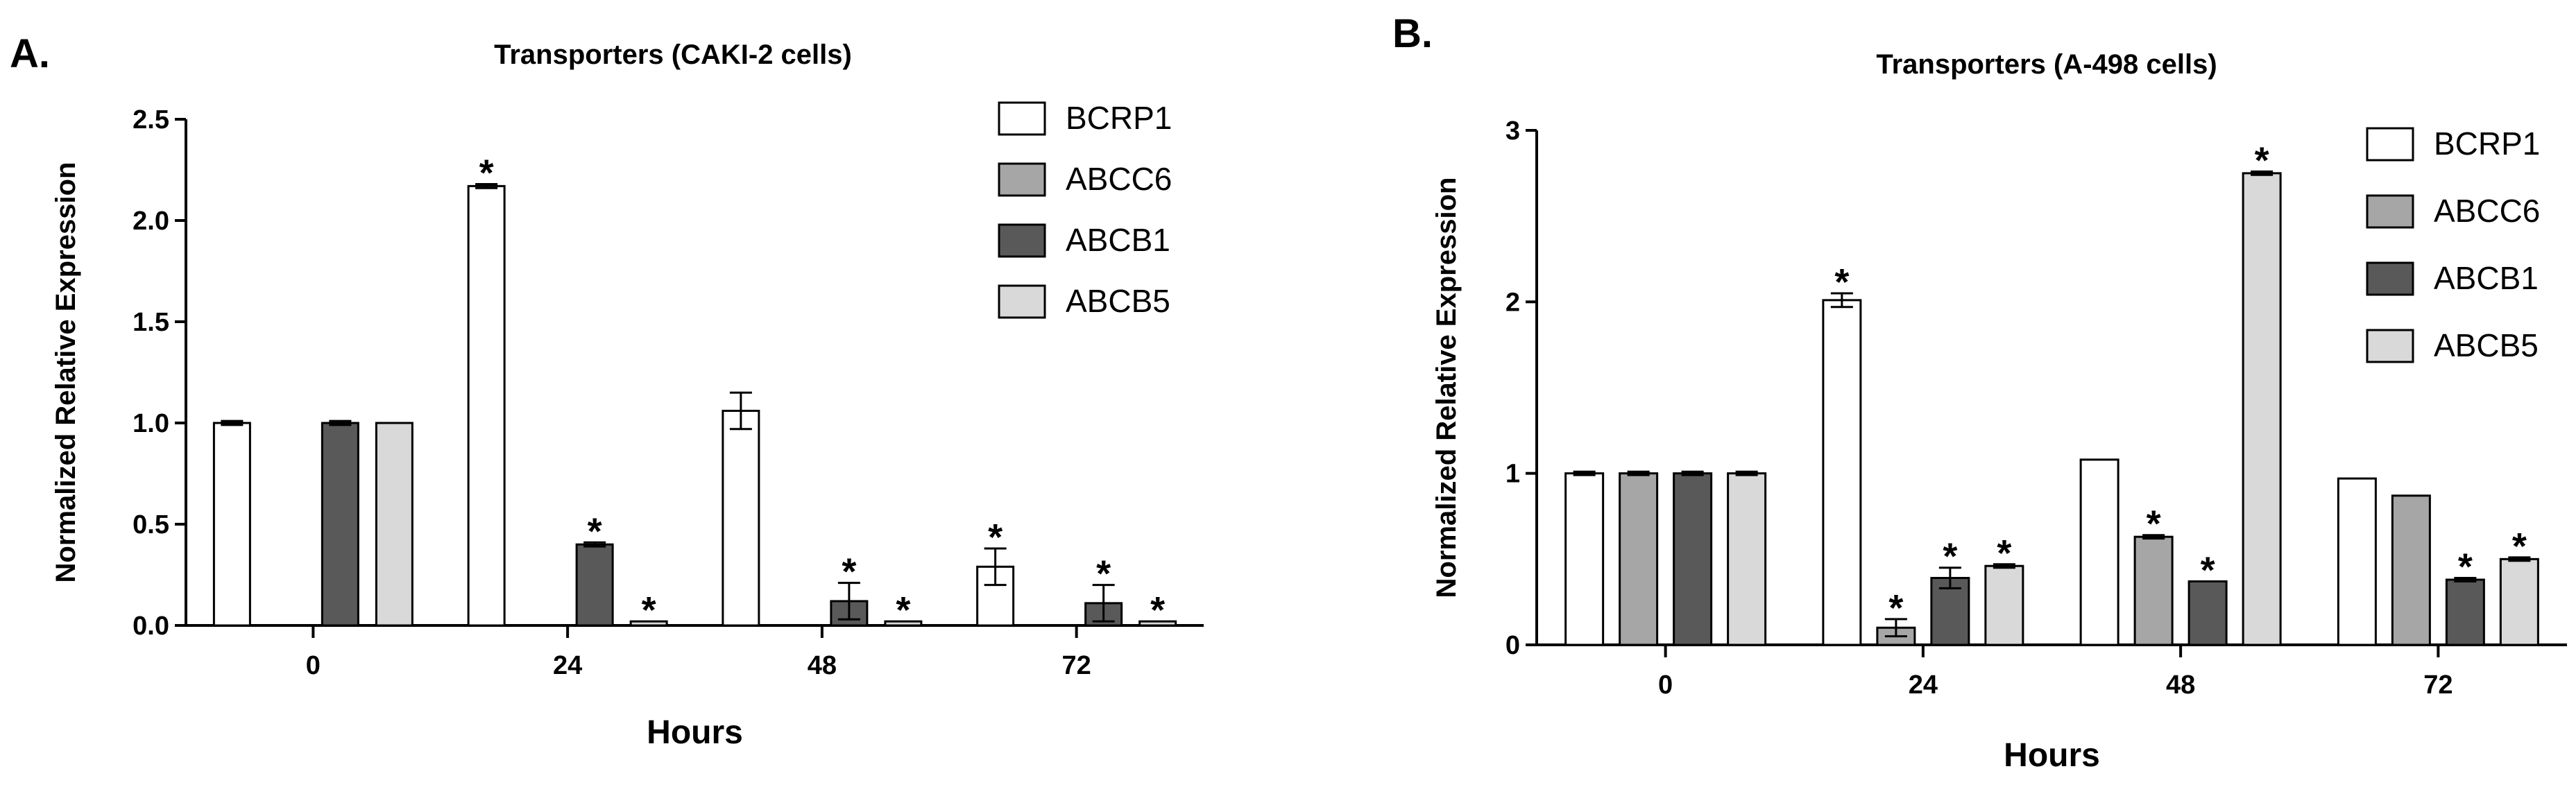 This screenshot has width=2576, height=787. I want to click on y-tick-label: 2.0, so click(151, 221).